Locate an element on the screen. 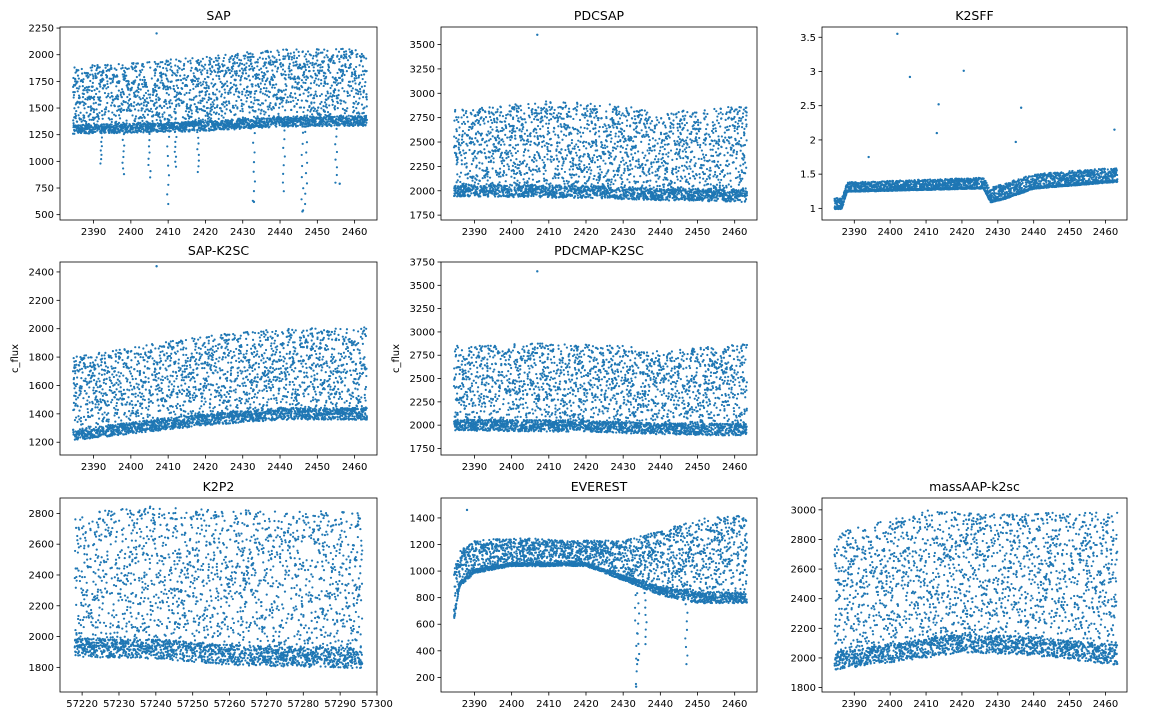  y-tick-label: 2000 is located at coordinates (41, 55).